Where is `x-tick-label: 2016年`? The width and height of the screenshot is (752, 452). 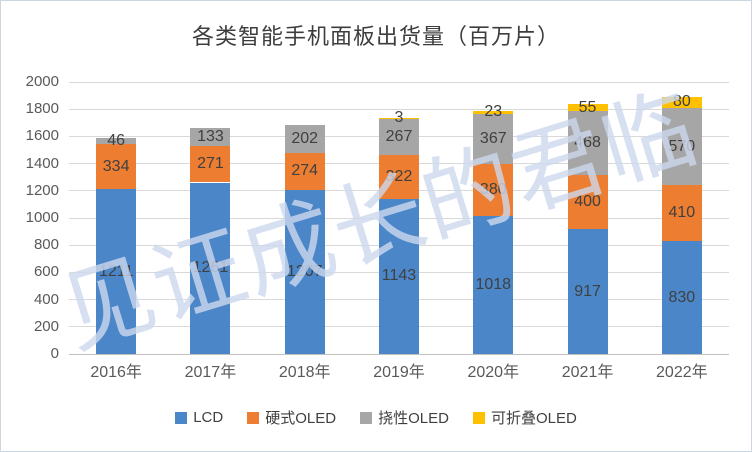
x-tick-label: 2016年 is located at coordinates (116, 372).